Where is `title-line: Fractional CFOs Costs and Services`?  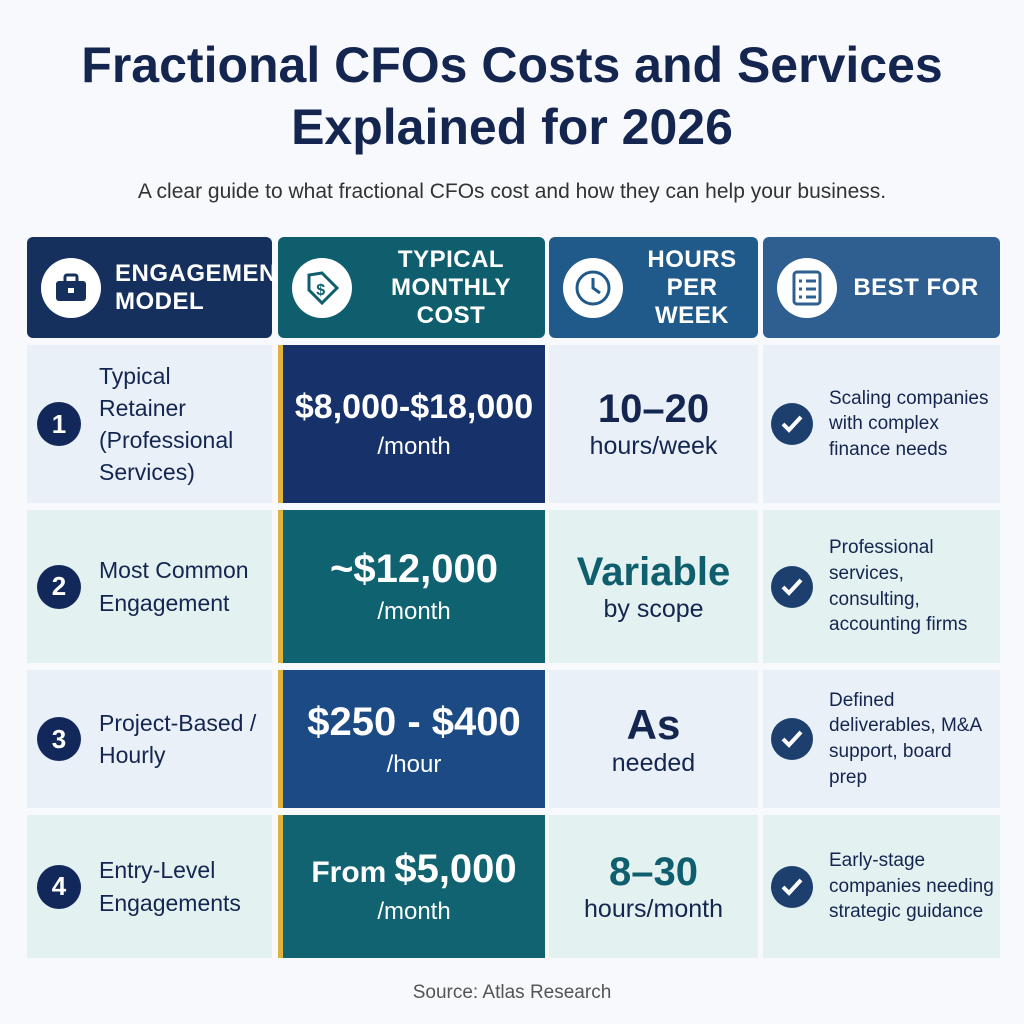
title-line: Fractional CFOs Costs and Services is located at coordinates (512, 65).